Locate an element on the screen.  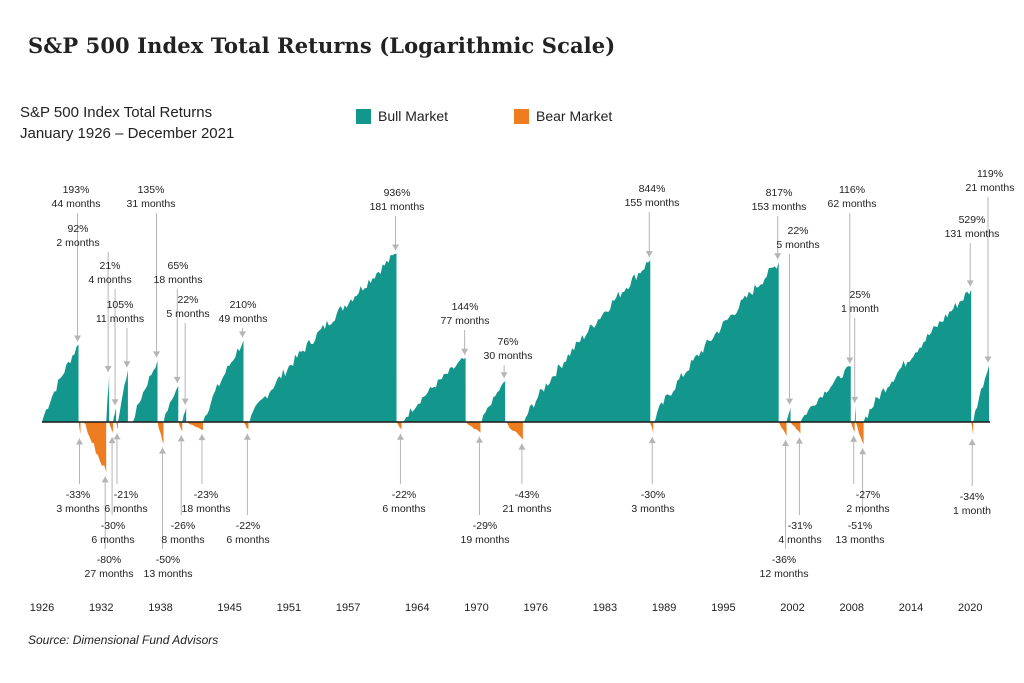
bull-label-months: 21 months is located at coordinates (989, 188).